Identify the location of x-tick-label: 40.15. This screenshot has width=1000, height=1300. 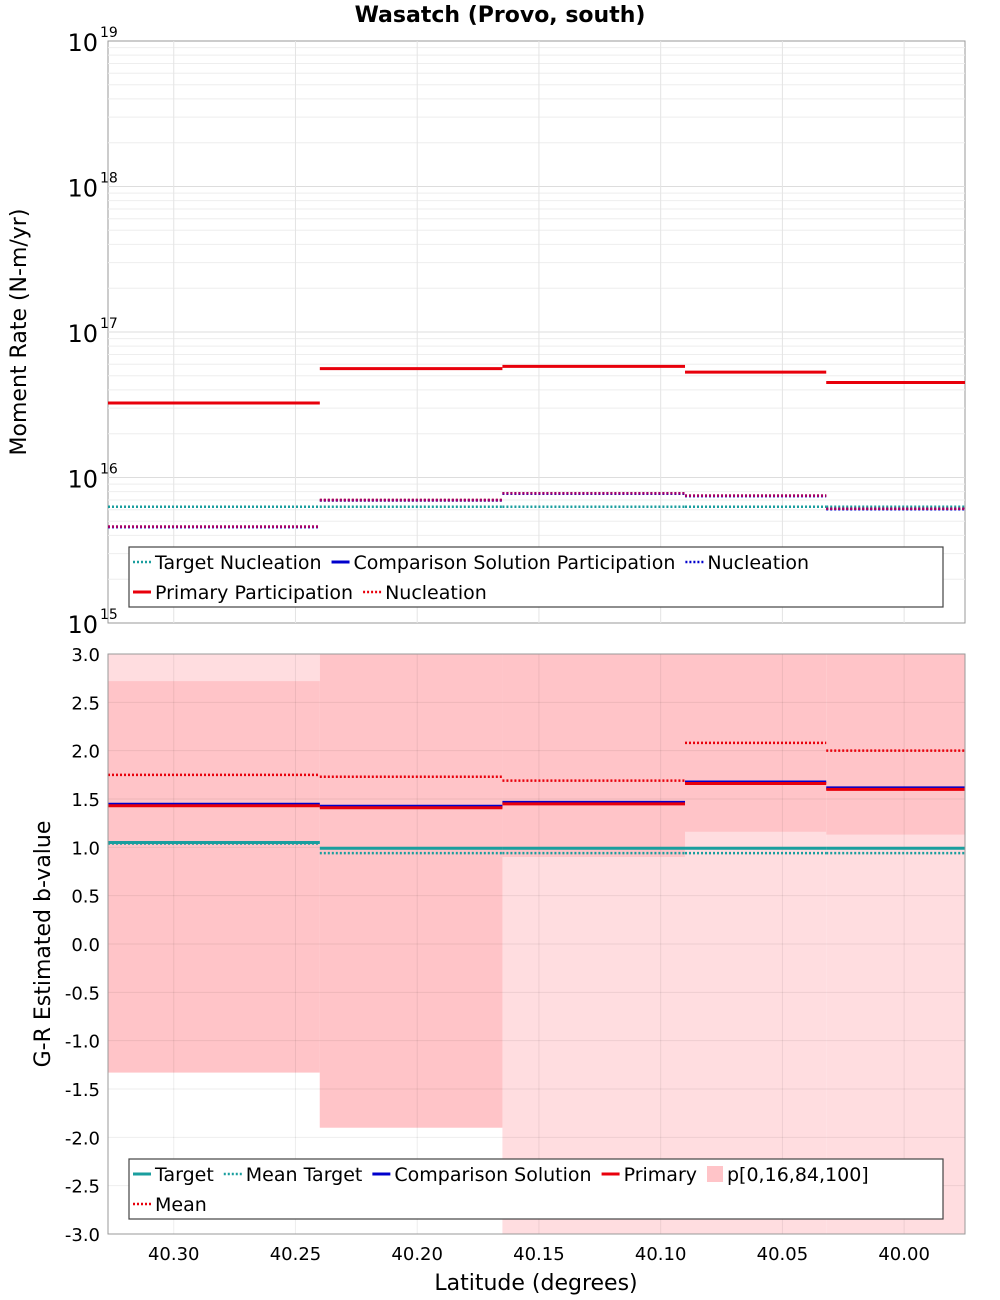
(539, 1254).